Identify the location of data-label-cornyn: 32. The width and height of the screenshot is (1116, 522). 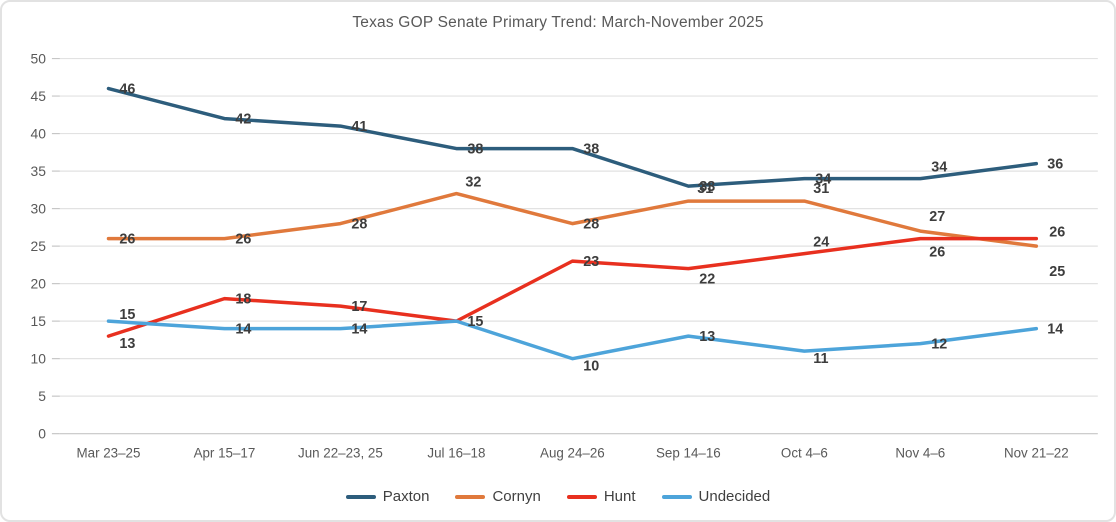
(473, 183).